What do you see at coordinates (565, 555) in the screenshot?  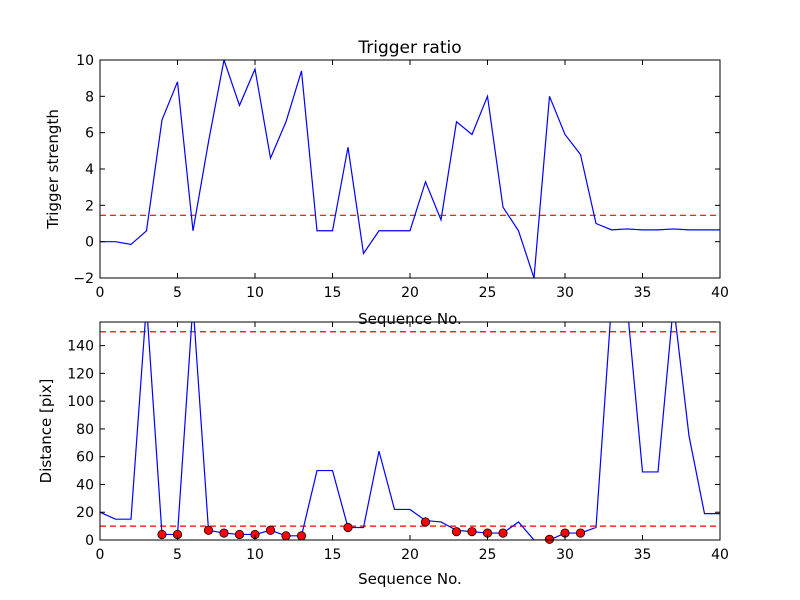 I see `bottom-x-tick-label: 30` at bounding box center [565, 555].